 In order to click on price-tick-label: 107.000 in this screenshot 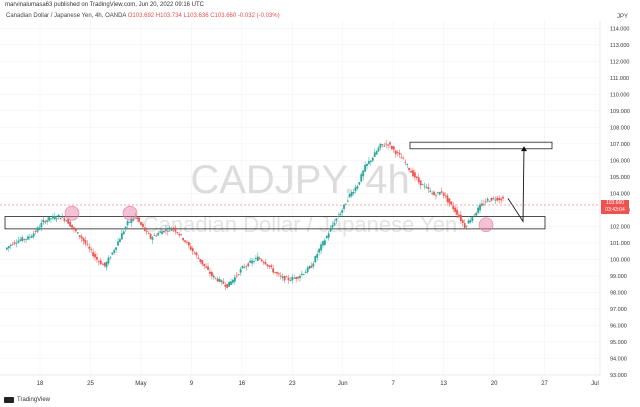, I will do `click(620, 145)`.